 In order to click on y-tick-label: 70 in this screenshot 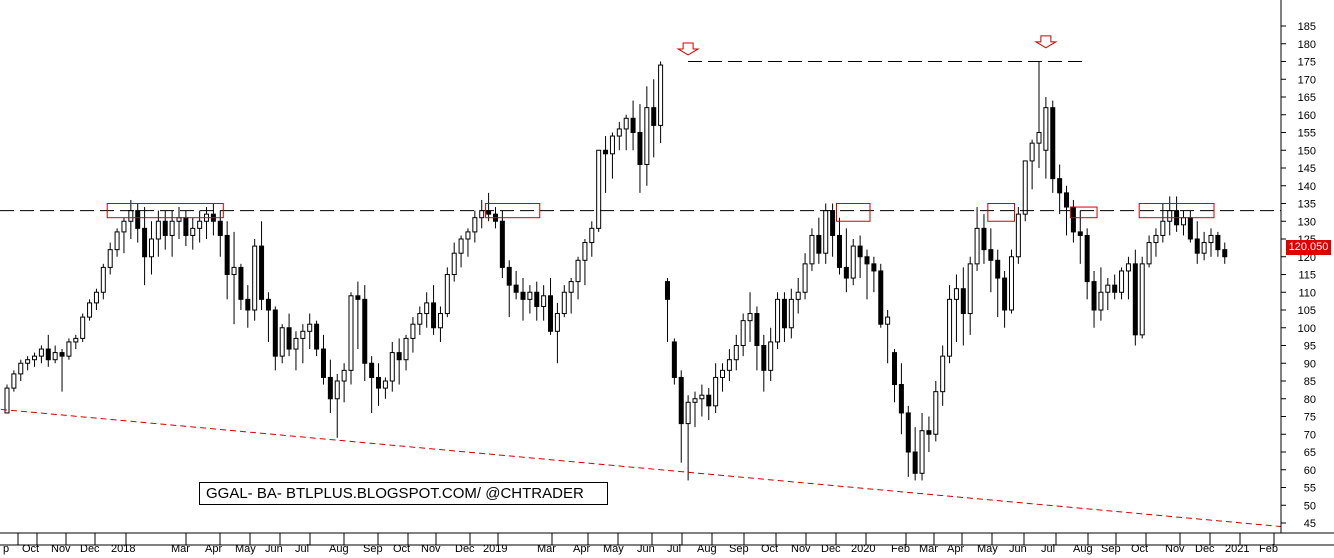, I will do `click(1310, 435)`.